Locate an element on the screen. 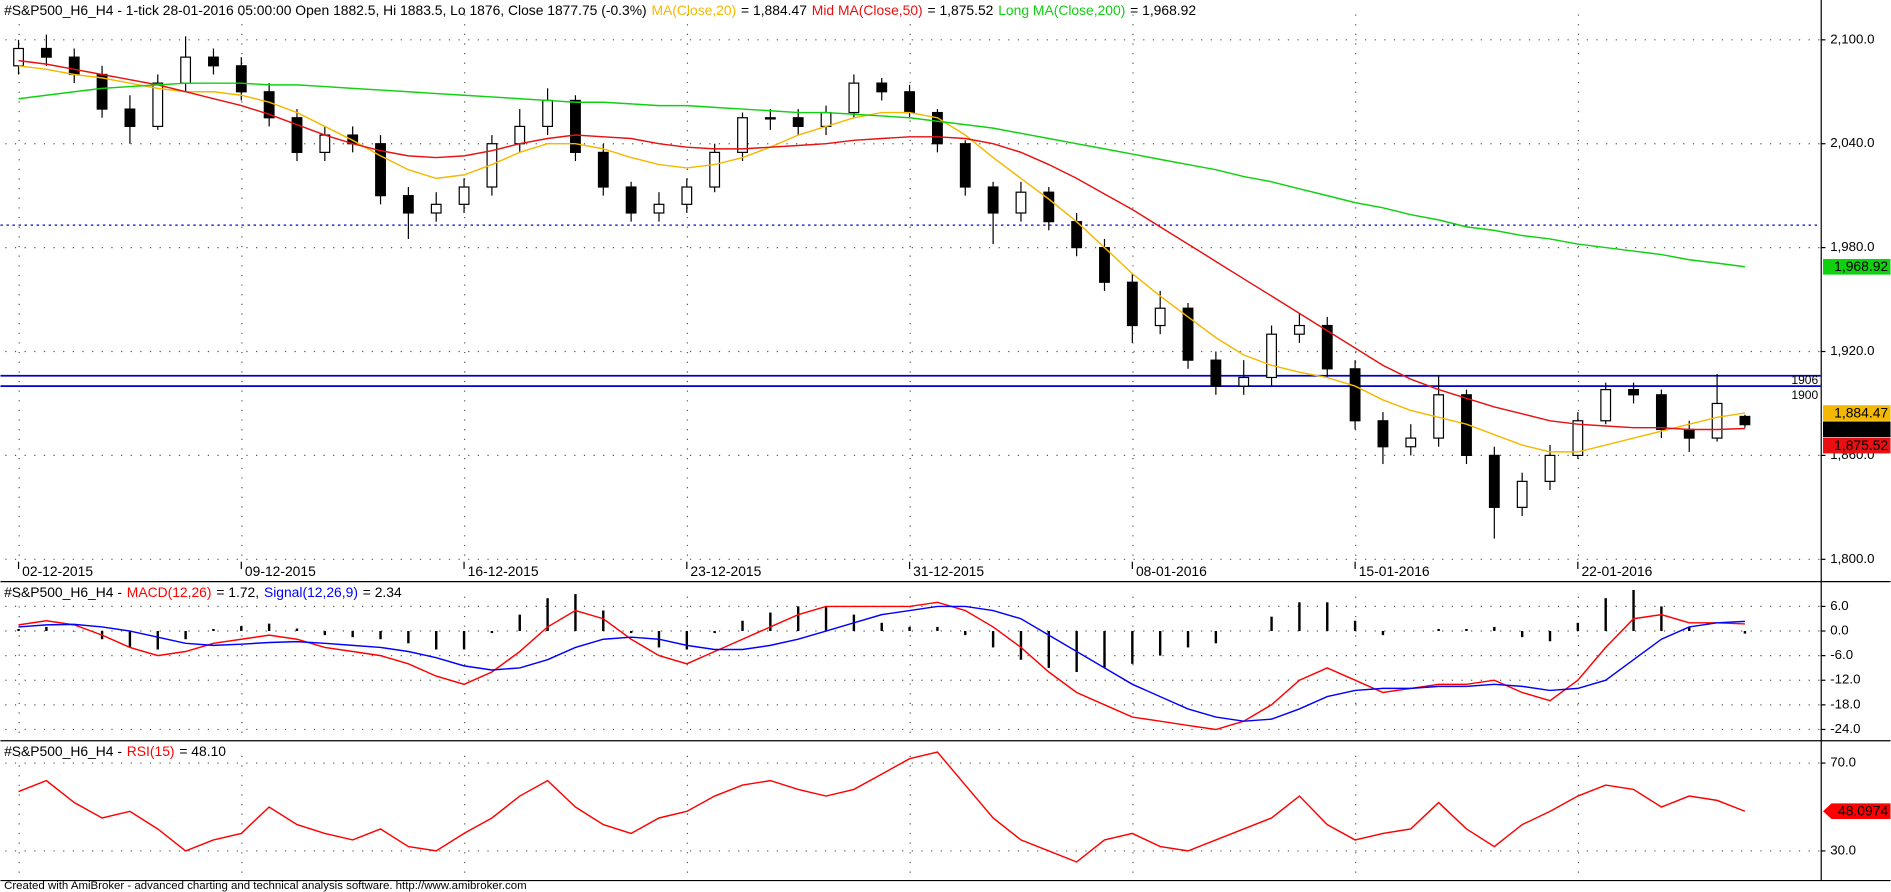 This screenshot has width=1891, height=892. y-tick-label: 1,980.0 is located at coordinates (1852, 246).